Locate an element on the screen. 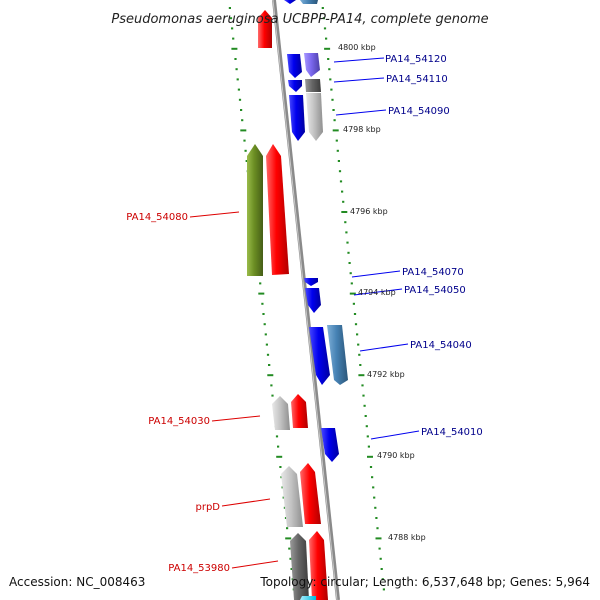  gene-label: PA14_53980 is located at coordinates (199, 568).